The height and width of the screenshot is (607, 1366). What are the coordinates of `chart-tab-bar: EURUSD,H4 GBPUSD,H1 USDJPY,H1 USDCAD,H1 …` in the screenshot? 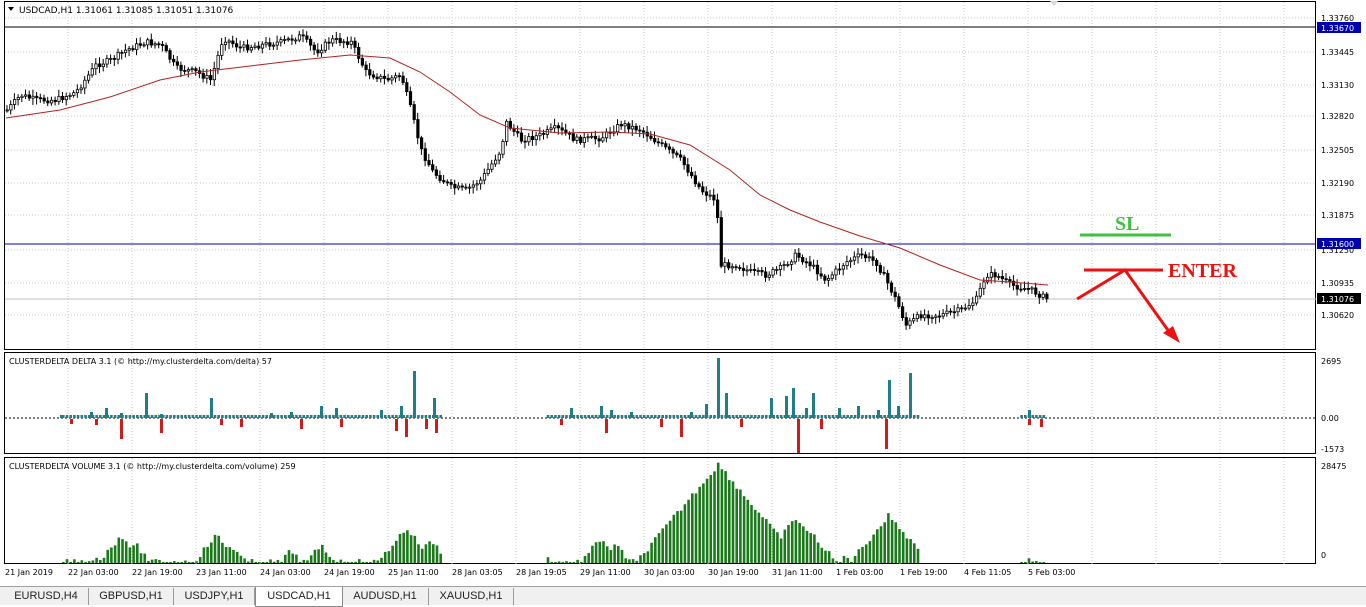 It's located at (683, 596).